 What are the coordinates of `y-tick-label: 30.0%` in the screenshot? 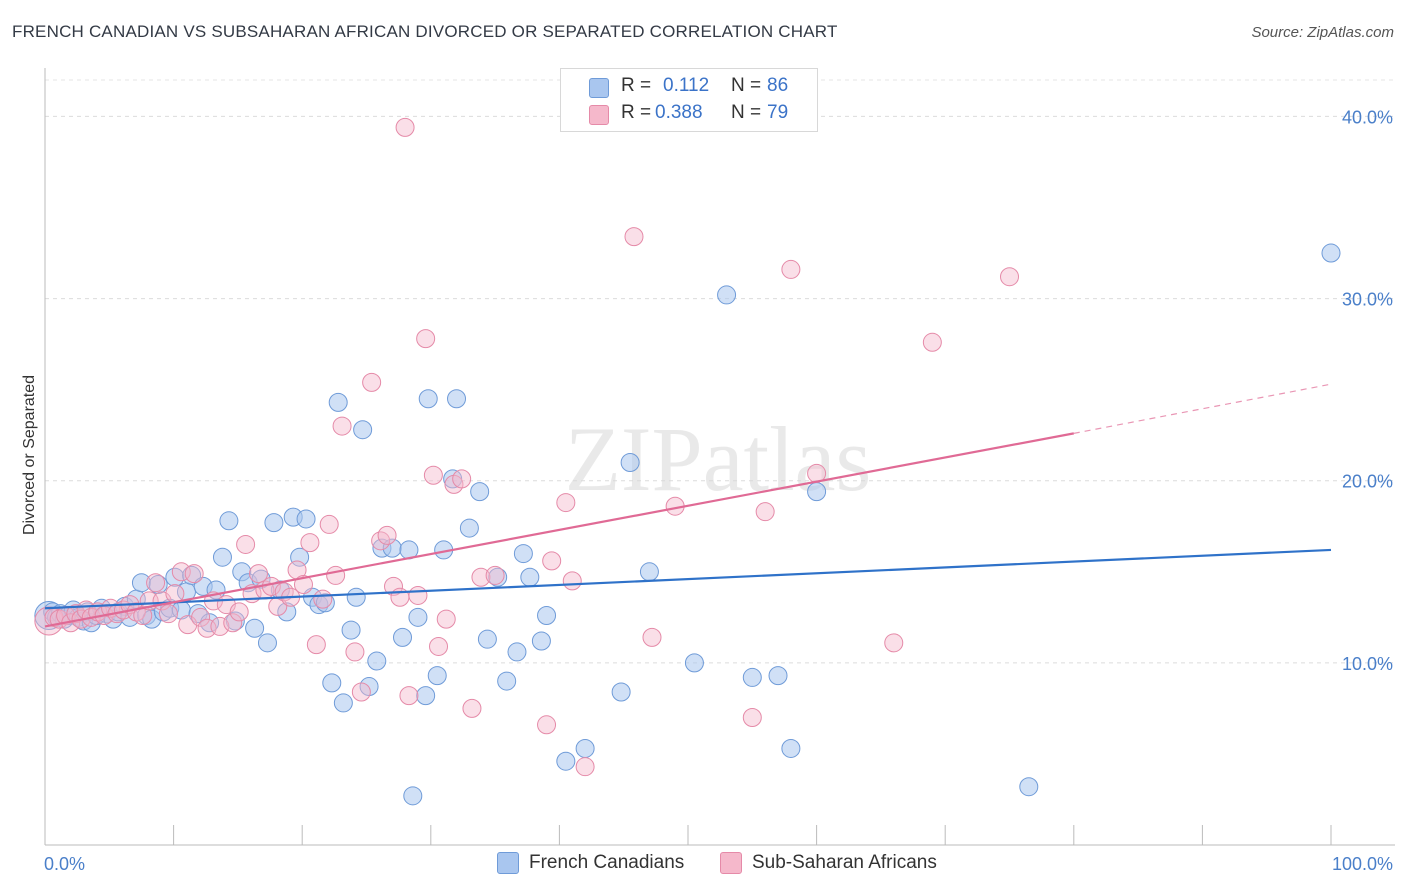 It's located at (1367, 300).